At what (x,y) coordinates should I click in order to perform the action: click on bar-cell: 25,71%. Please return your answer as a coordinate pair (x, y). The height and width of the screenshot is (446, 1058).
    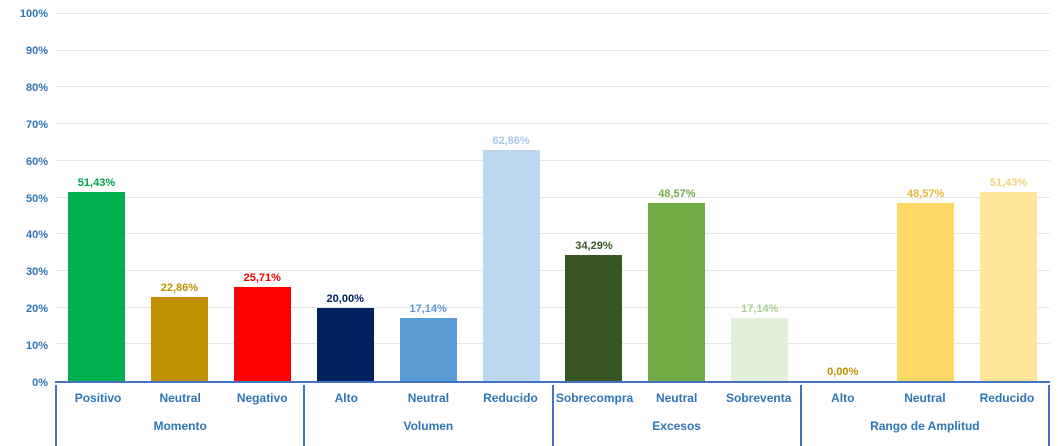
    Looking at the image, I should click on (262, 197).